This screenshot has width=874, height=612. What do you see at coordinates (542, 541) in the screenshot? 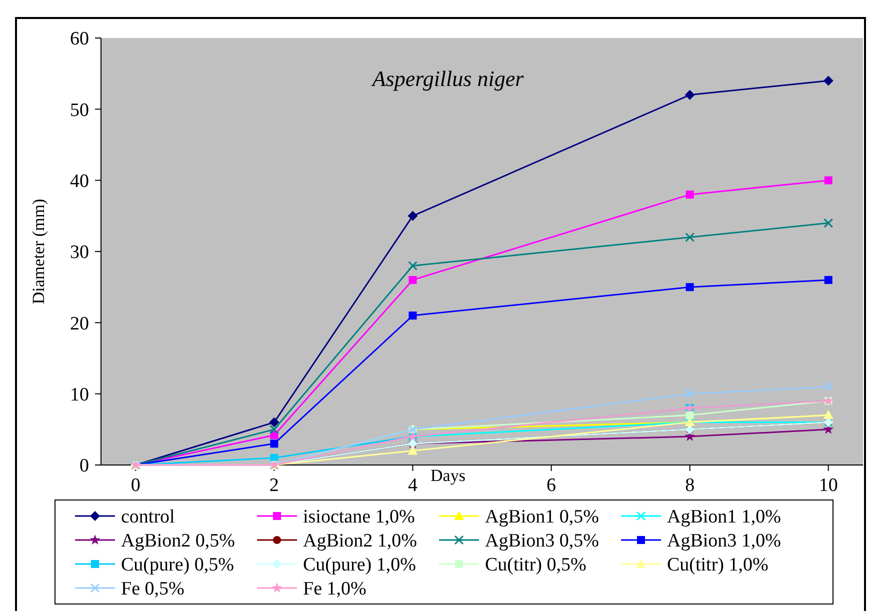
I see `legend-label: AgBion3 0,5%` at bounding box center [542, 541].